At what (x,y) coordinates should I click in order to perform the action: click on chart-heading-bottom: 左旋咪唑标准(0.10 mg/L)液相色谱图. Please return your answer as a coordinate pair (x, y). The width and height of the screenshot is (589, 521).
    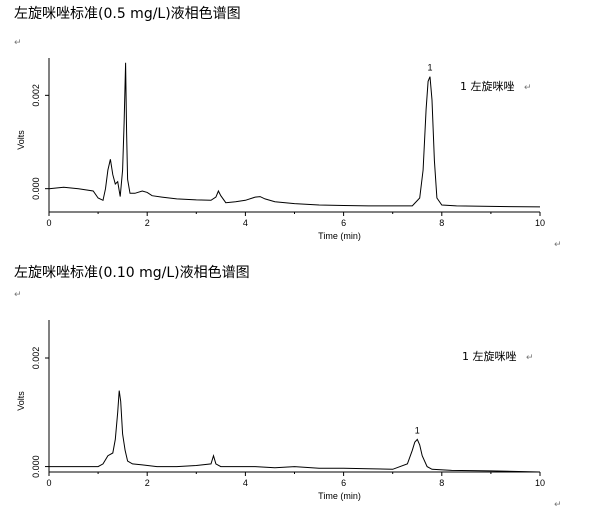
    Looking at the image, I should click on (132, 273).